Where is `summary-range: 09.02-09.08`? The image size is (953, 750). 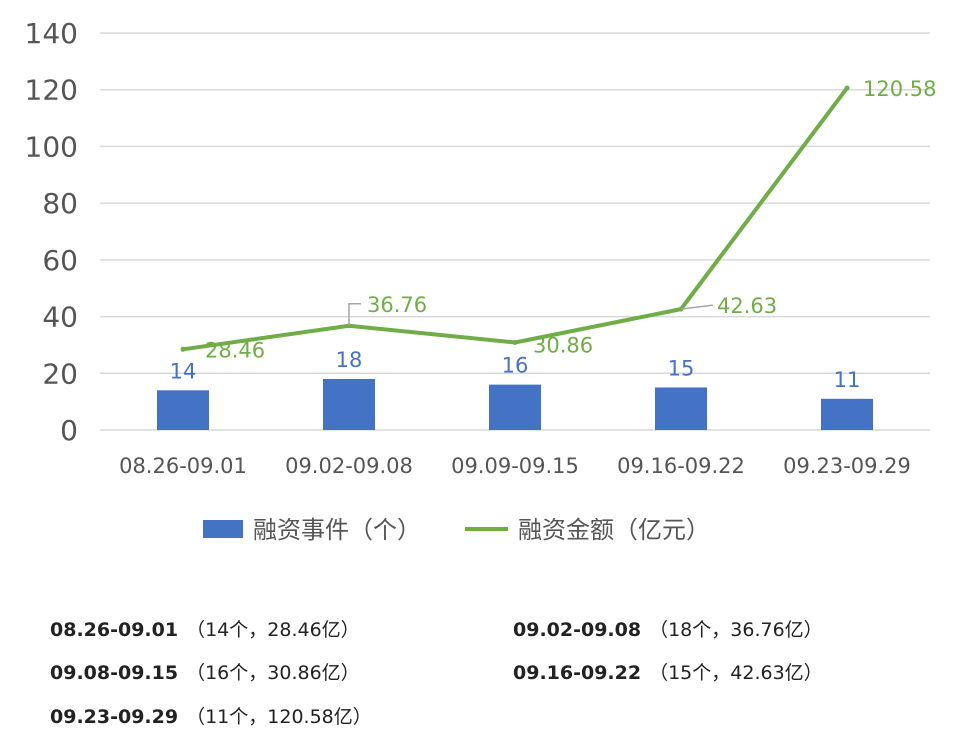 summary-range: 09.02-09.08 is located at coordinates (577, 630).